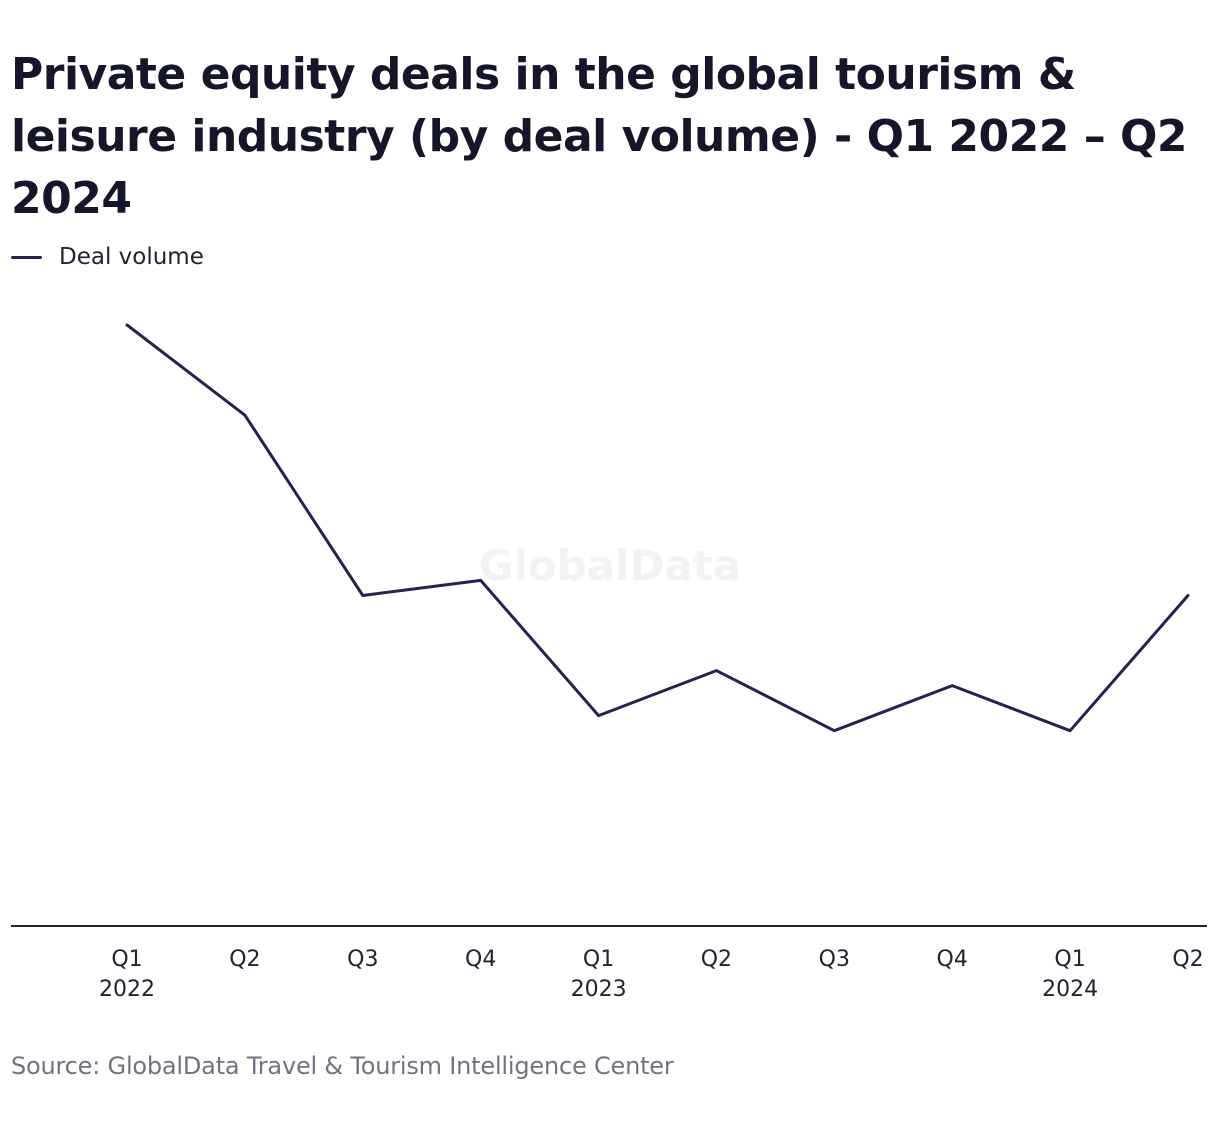  I want to click on legend: Deal volume, so click(107, 257).